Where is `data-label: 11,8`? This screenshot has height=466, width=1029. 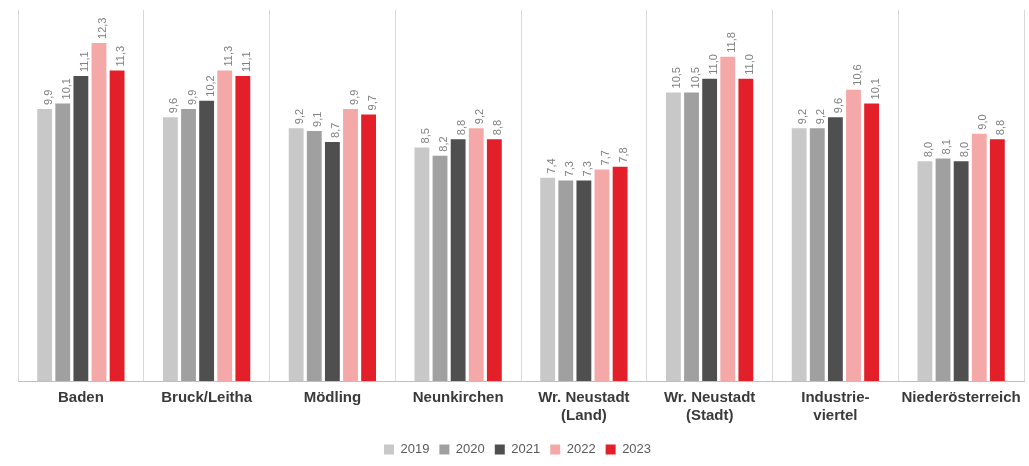 data-label: 11,8 is located at coordinates (730, 42).